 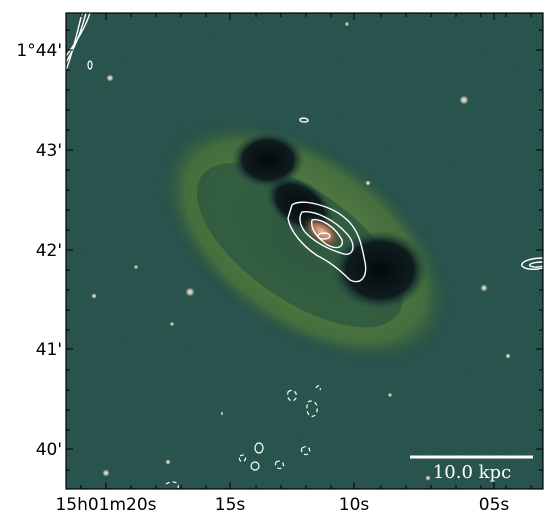 I want to click on ra-tick-label: 10s, so click(x=354, y=505).